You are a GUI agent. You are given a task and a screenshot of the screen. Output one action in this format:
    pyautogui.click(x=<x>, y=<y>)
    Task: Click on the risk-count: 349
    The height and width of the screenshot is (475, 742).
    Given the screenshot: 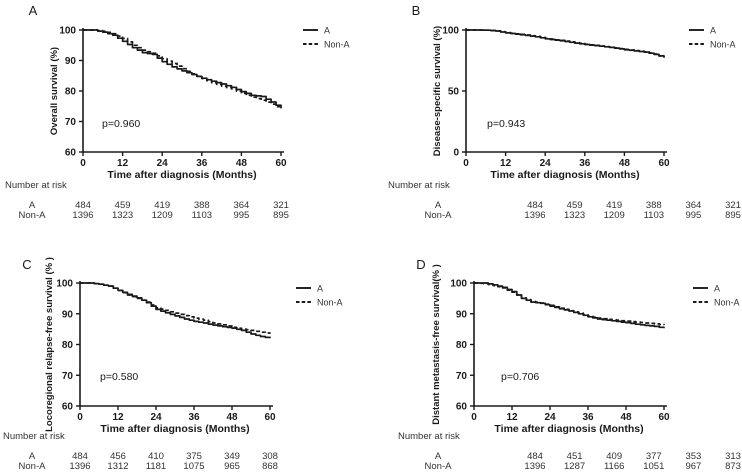 What is the action you would take?
    pyautogui.click(x=232, y=456)
    